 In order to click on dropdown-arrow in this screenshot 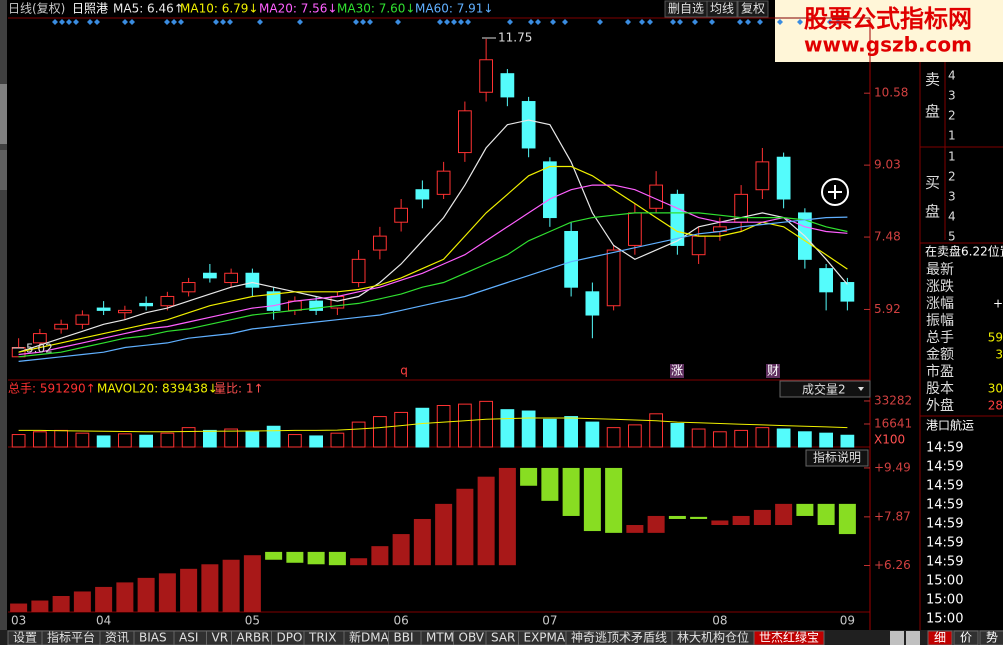, I will do `click(861, 389)`.